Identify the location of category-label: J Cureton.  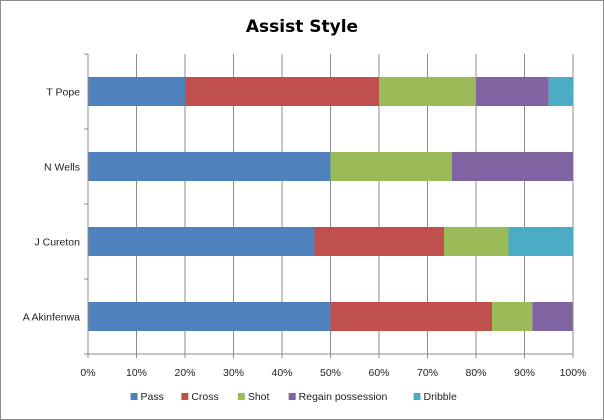
(57, 243).